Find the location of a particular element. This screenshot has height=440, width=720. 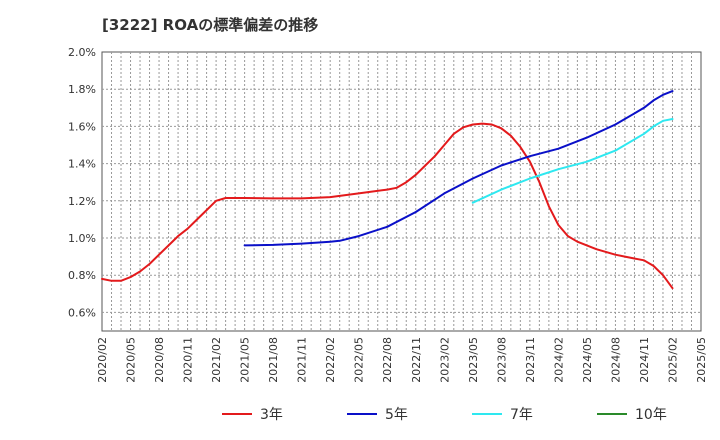

x-tick-label: 2023/08 is located at coordinates (501, 360).